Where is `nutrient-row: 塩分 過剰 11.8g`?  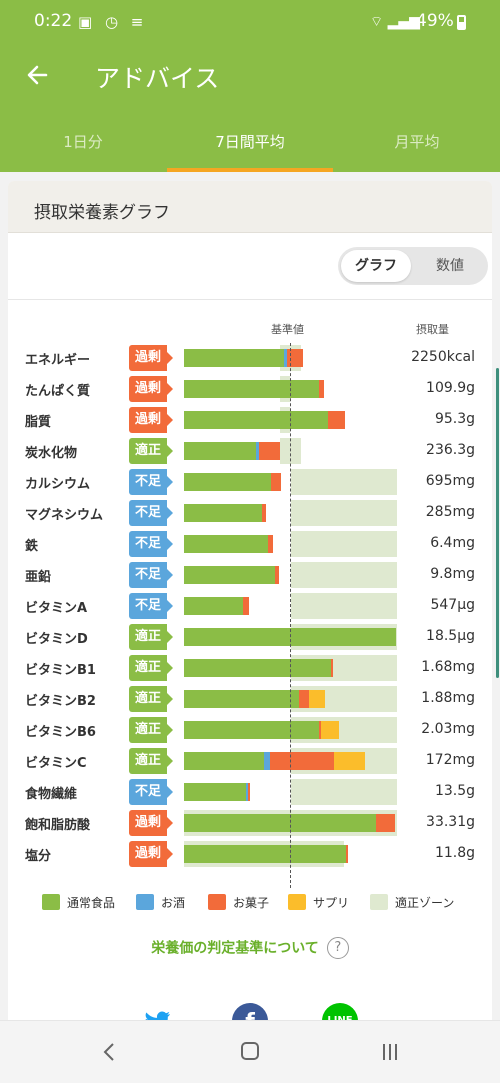
nutrient-row: 塩分 過剰 11.8g is located at coordinates (250, 854).